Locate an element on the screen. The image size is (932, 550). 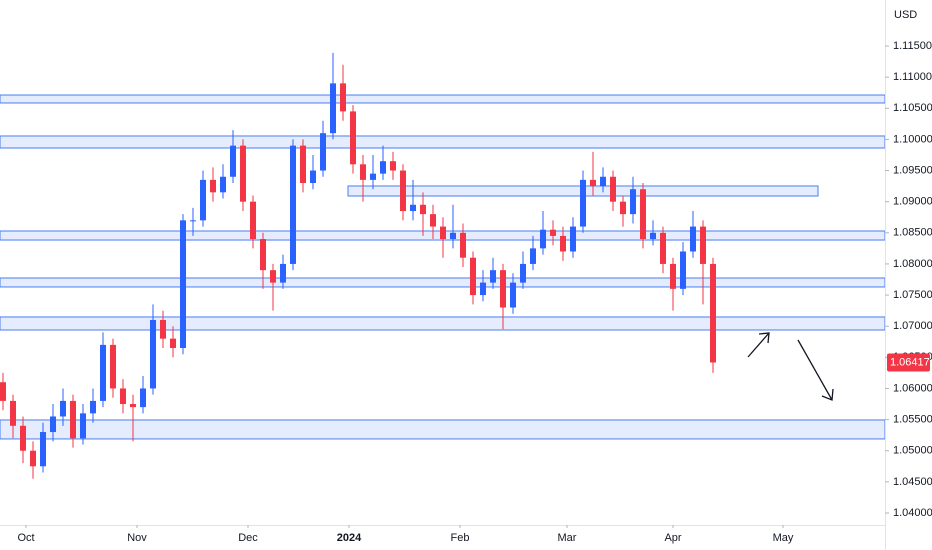
arrow-down is located at coordinates (815, 370).